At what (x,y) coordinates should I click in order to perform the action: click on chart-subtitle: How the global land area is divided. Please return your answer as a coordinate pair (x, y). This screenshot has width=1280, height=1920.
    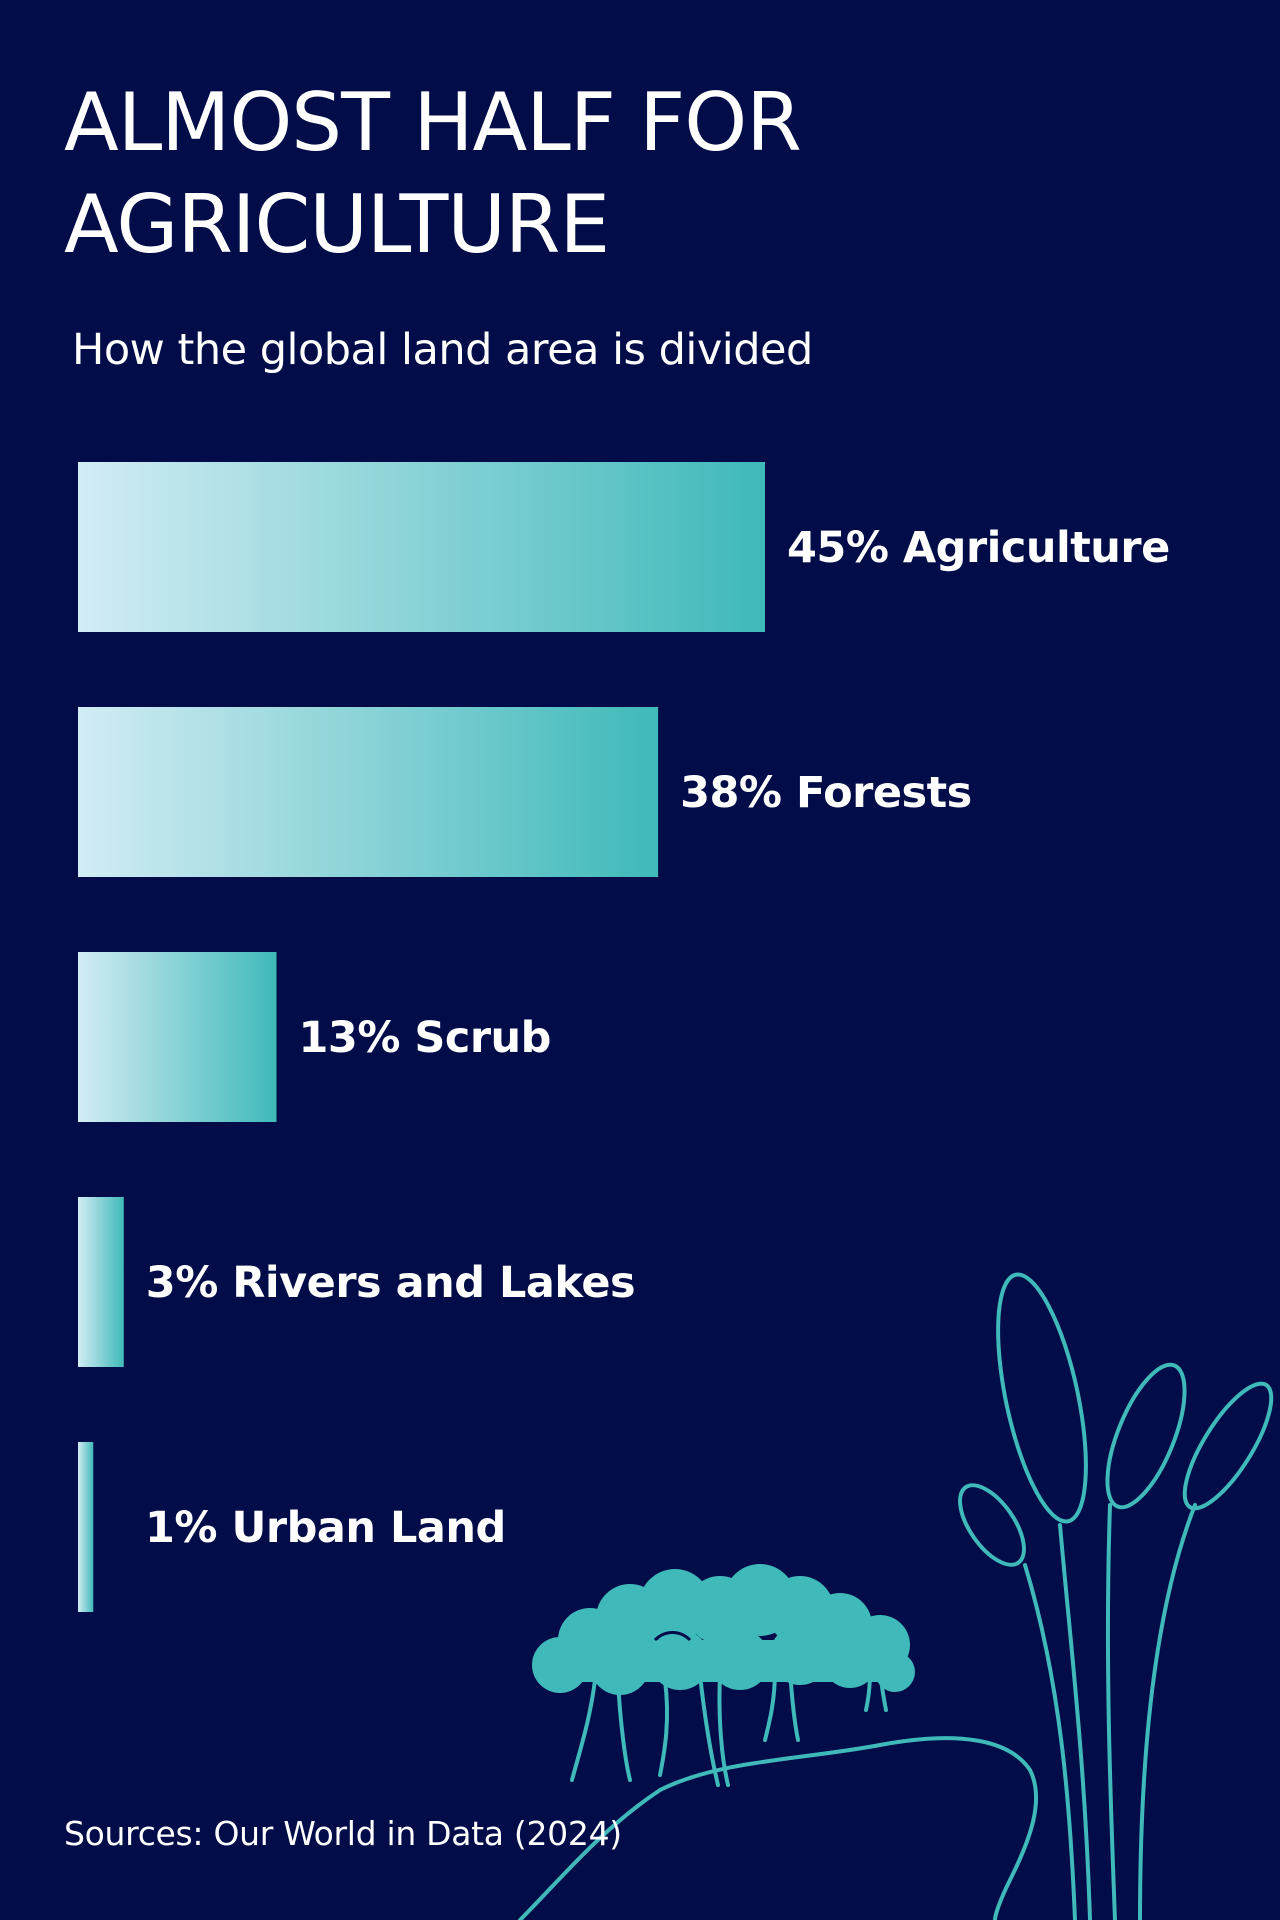
    Looking at the image, I should click on (442, 350).